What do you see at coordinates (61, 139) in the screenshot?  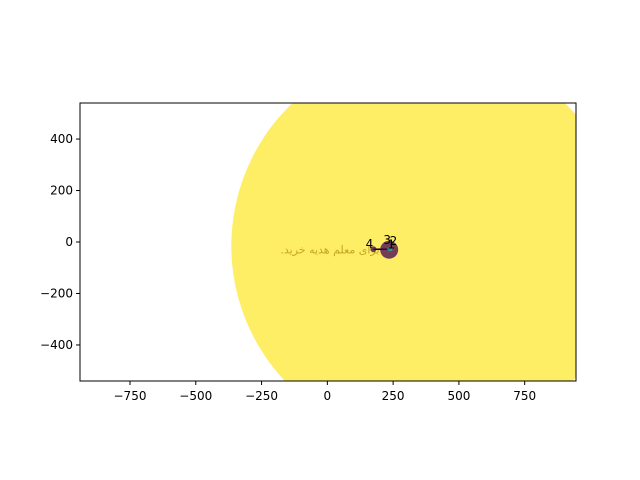 I see `y-tick-label: 400` at bounding box center [61, 139].